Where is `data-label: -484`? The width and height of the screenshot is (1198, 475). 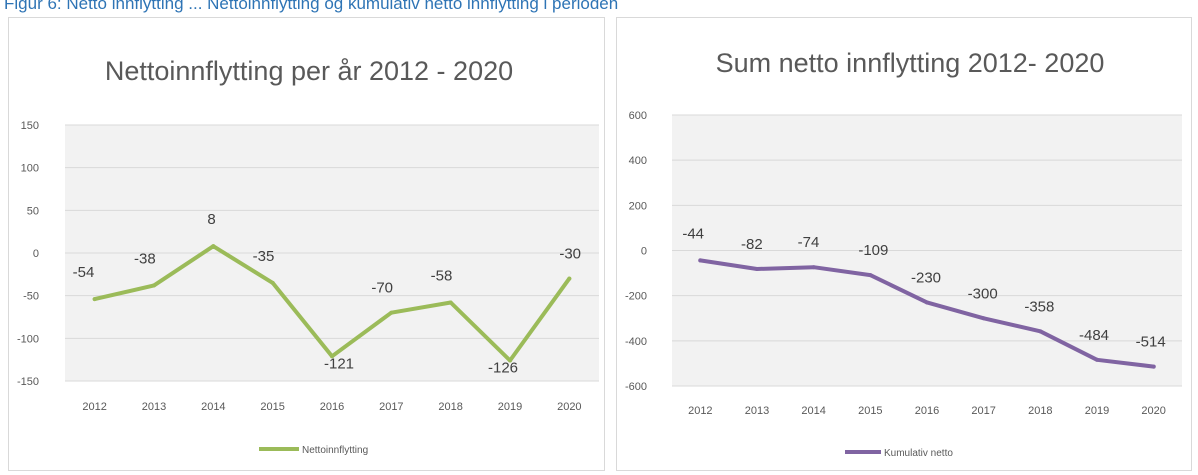
data-label: -484 is located at coordinates (1094, 335).